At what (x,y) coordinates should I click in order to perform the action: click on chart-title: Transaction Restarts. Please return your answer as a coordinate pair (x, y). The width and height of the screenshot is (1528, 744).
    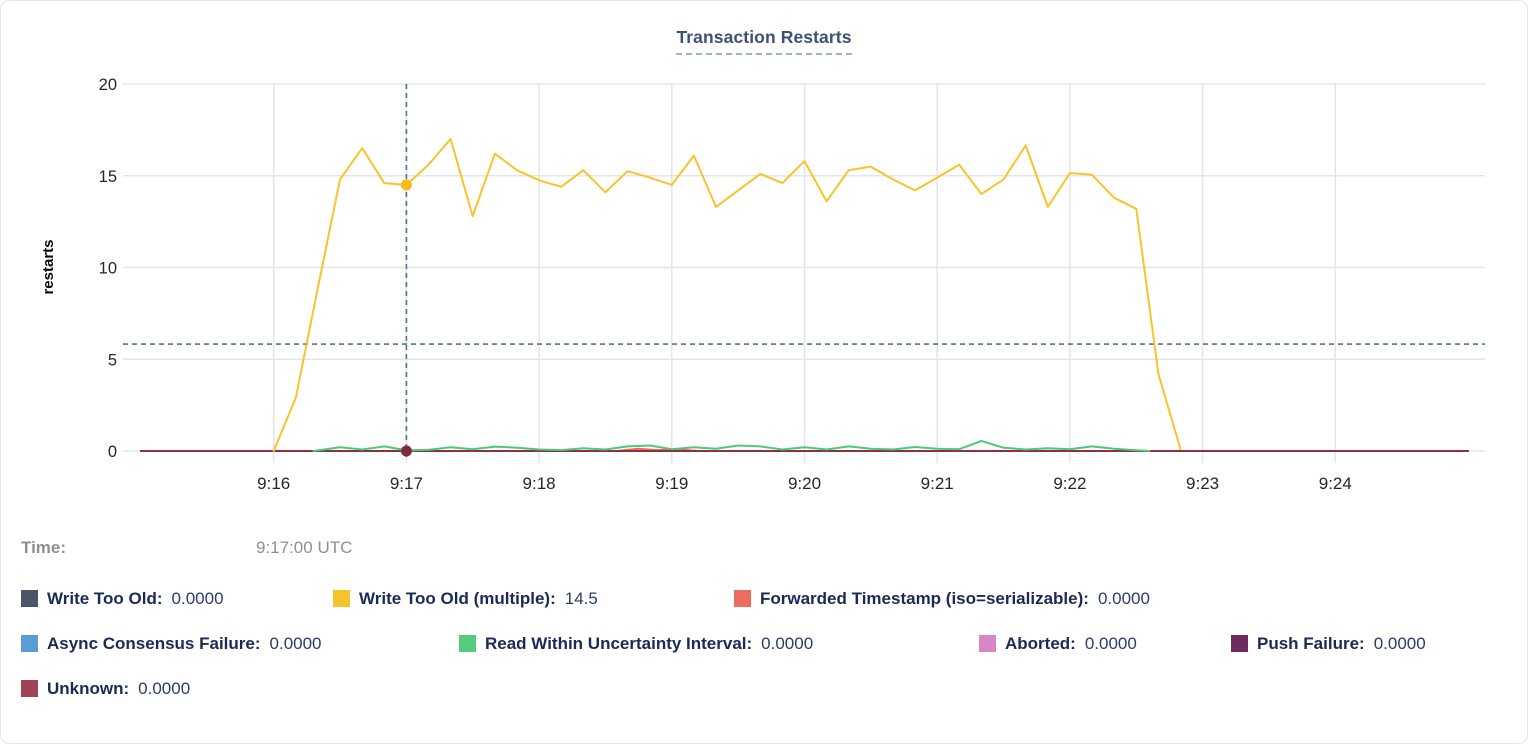
    Looking at the image, I should click on (764, 41).